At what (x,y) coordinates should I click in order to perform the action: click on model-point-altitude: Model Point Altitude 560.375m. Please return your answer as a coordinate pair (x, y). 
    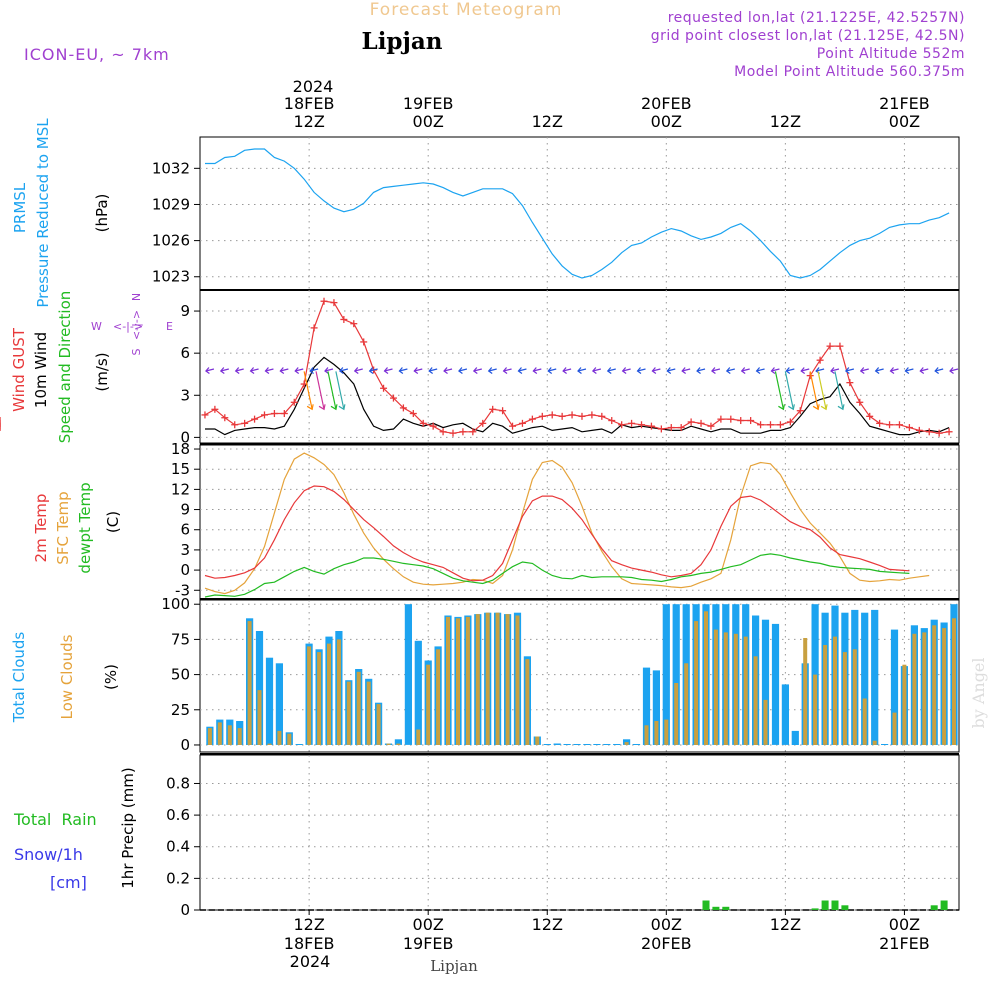
    Looking at the image, I should click on (849, 72).